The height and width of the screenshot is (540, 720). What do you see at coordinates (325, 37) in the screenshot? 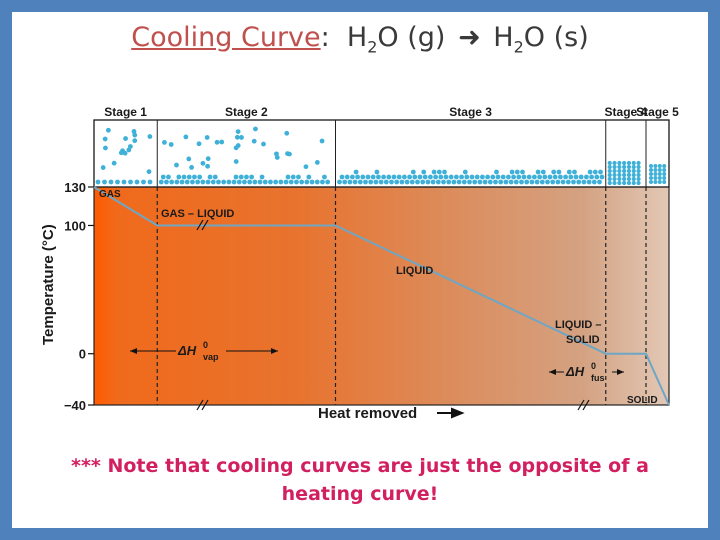
I see `title-colon: :` at bounding box center [325, 37].